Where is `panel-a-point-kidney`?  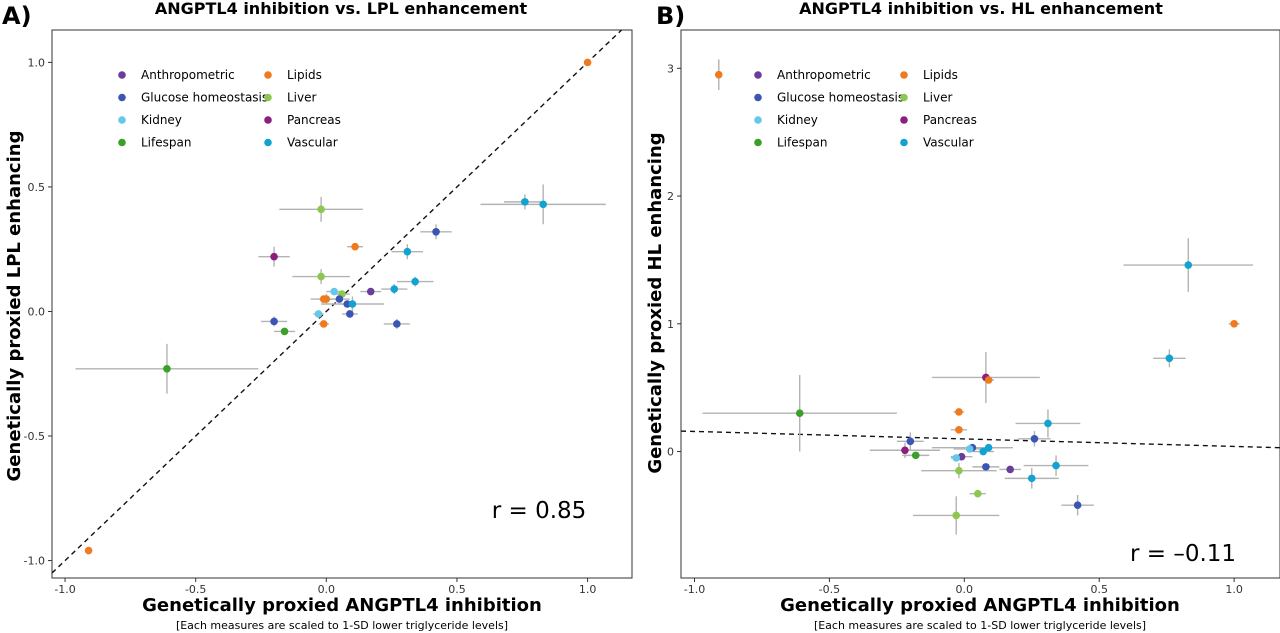
panel-a-point-kidney is located at coordinates (318, 314).